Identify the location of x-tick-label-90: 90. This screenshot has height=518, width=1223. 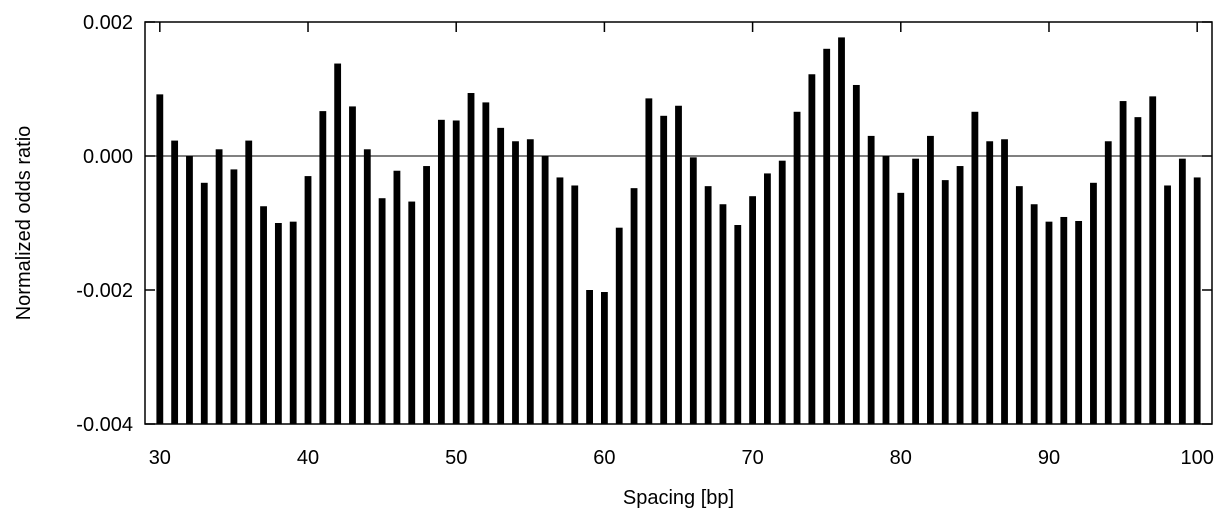
(1049, 458).